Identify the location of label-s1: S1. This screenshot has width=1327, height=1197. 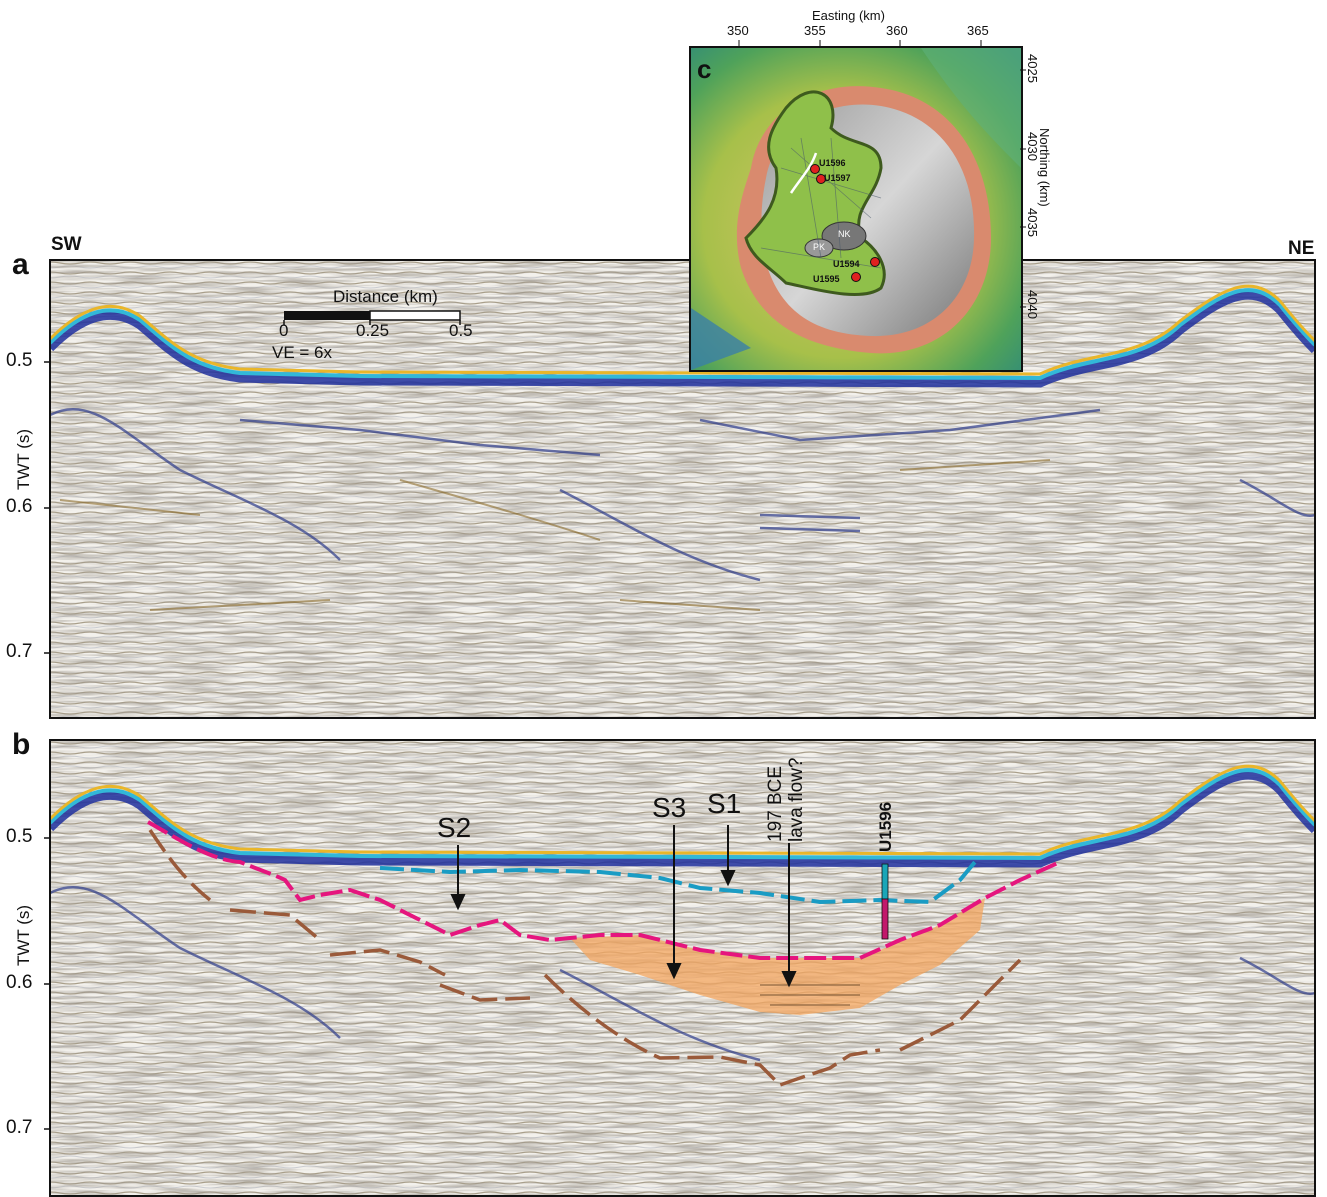
(724, 803).